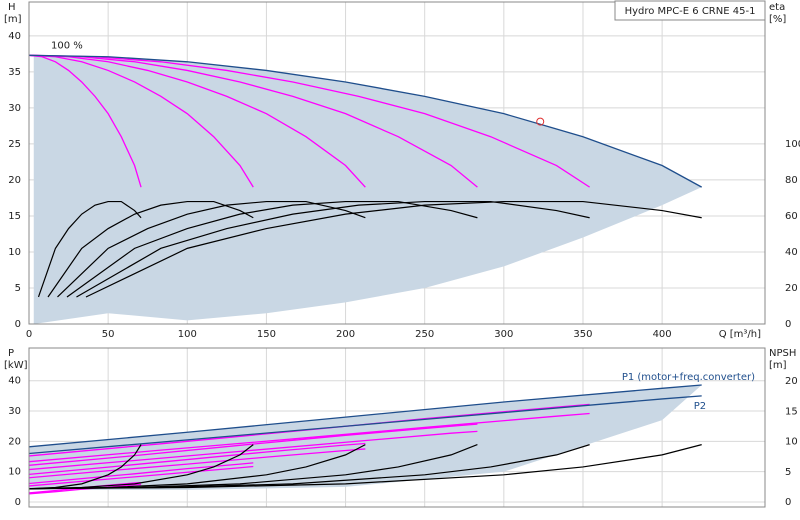  Describe the element at coordinates (14, 216) in the screenshot. I see `y-tick-label: 15` at that location.